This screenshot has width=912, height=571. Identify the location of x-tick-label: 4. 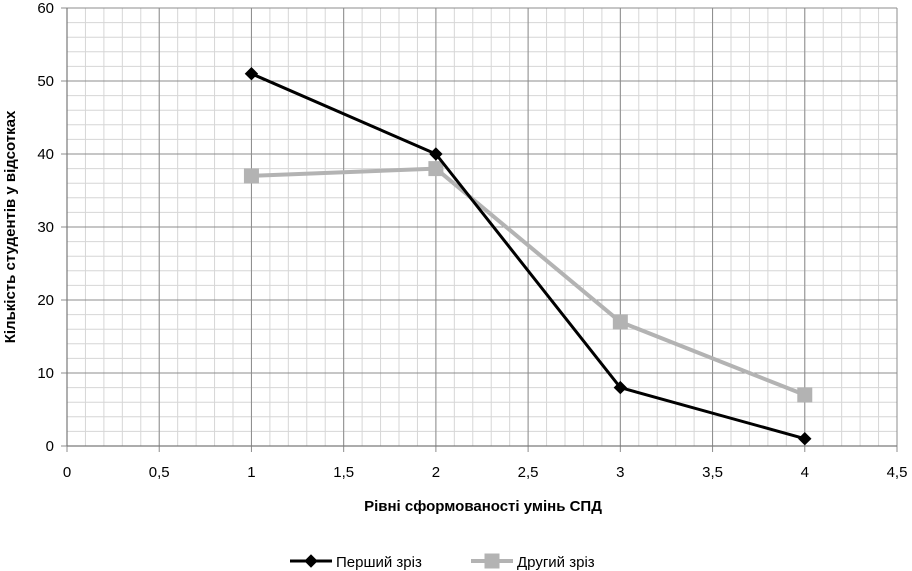
(805, 472).